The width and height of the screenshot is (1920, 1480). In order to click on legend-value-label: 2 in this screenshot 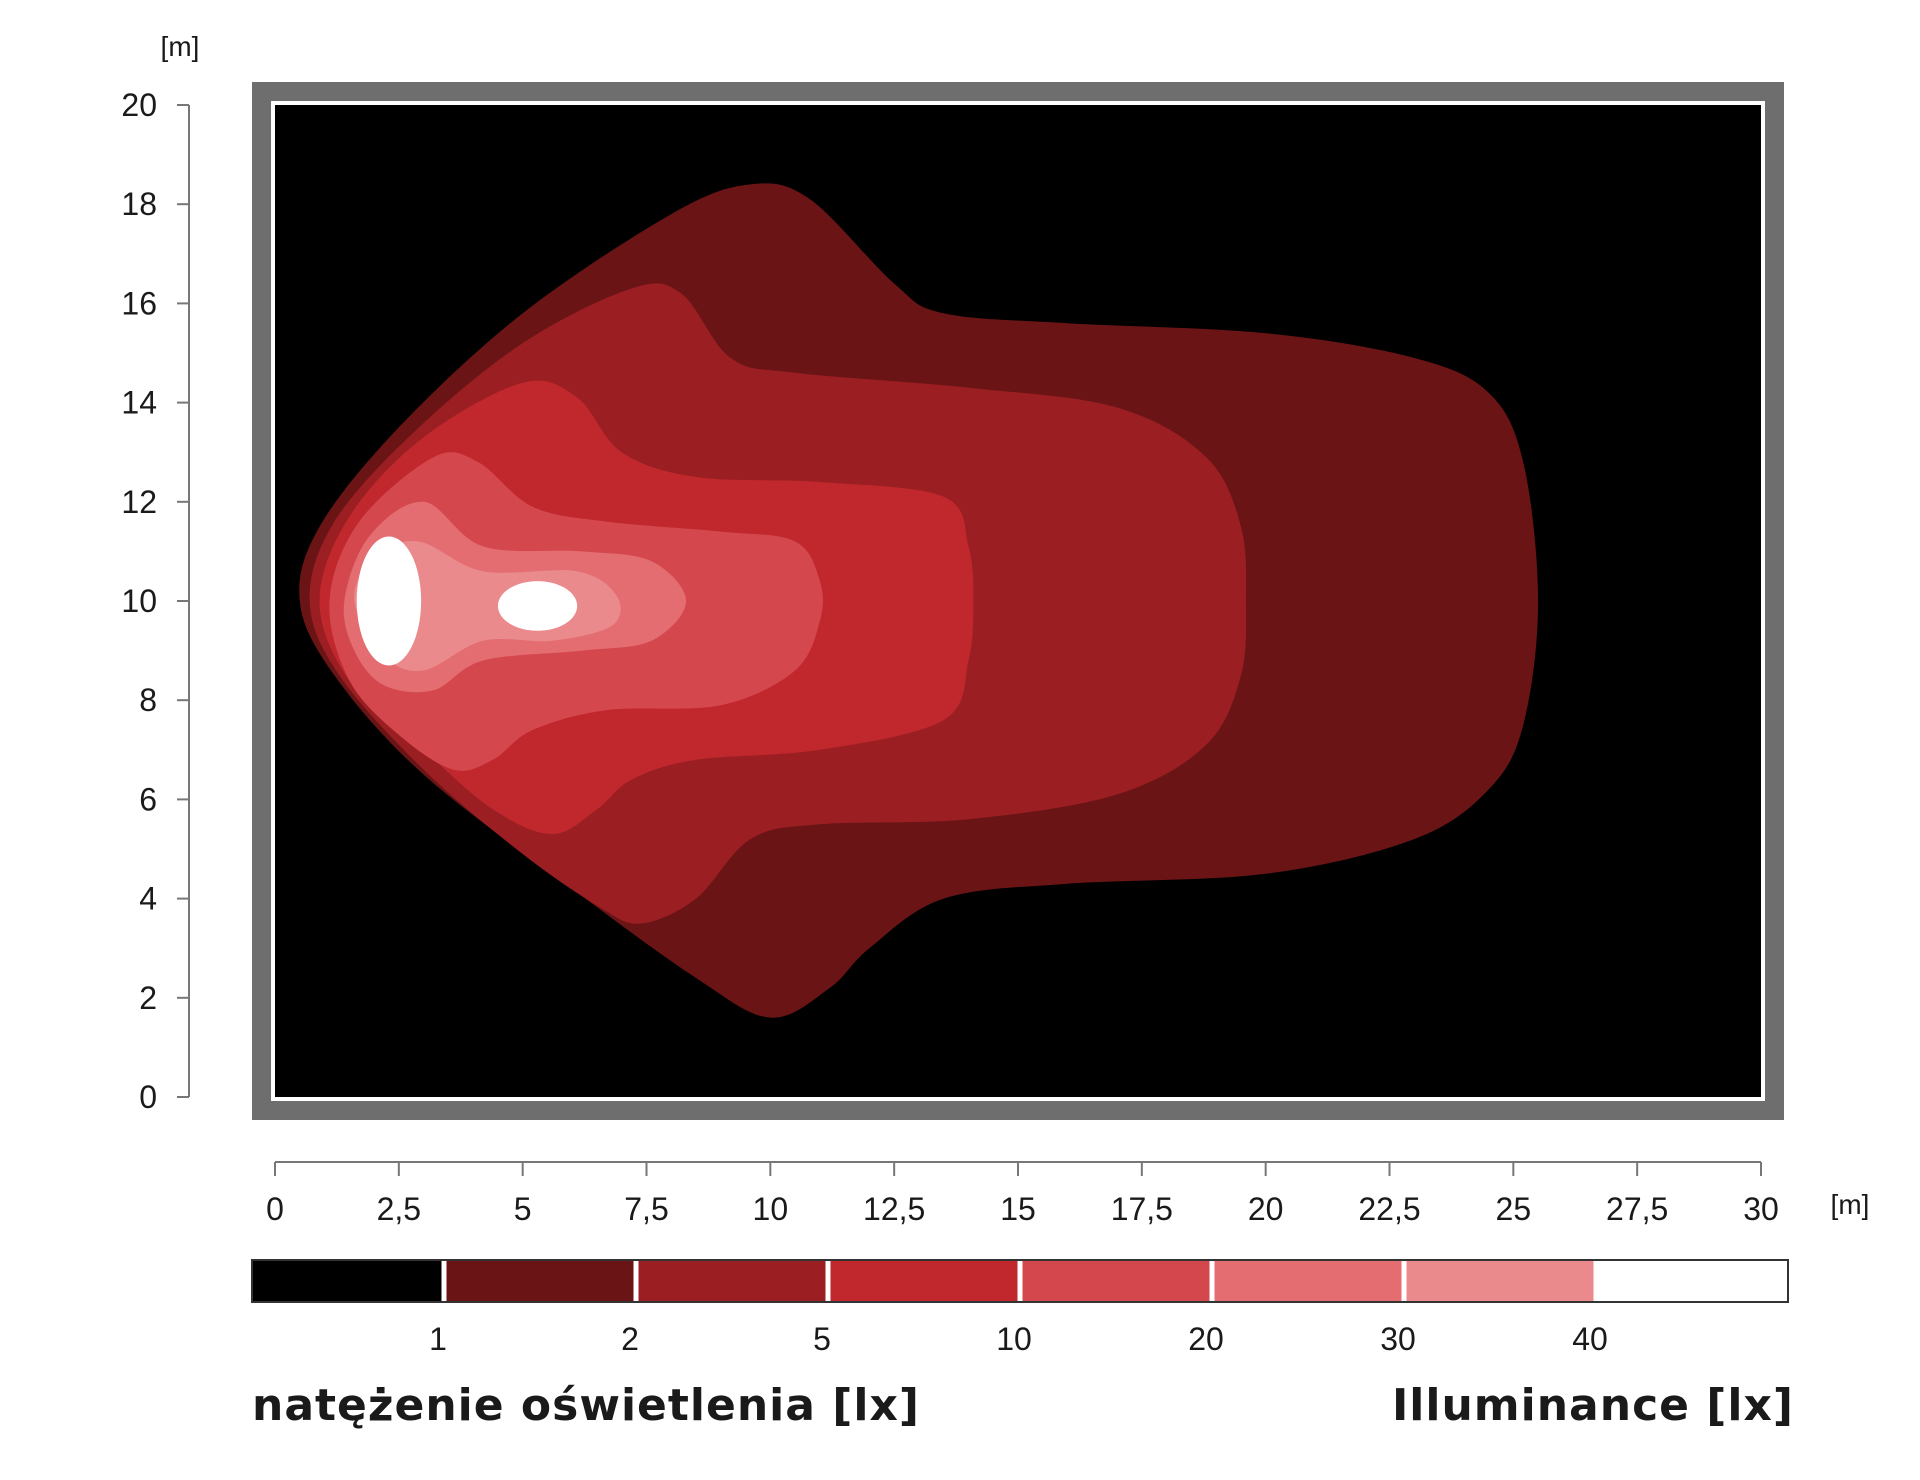, I will do `click(630, 1339)`.